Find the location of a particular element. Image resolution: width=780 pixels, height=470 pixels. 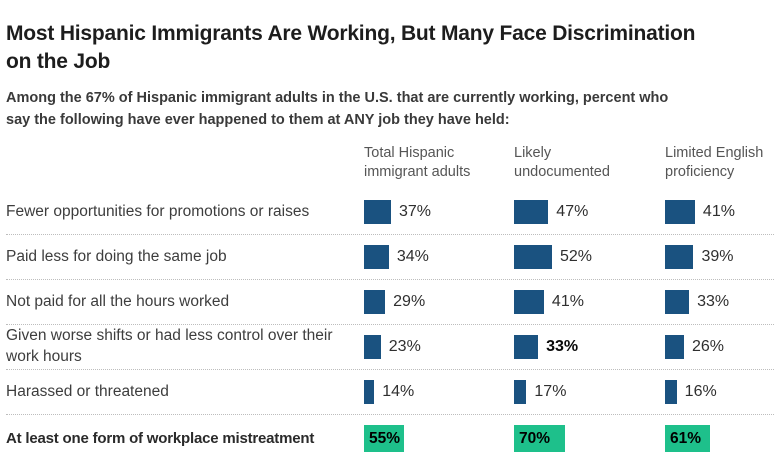

value-label-highlighted: 70% is located at coordinates (535, 438).